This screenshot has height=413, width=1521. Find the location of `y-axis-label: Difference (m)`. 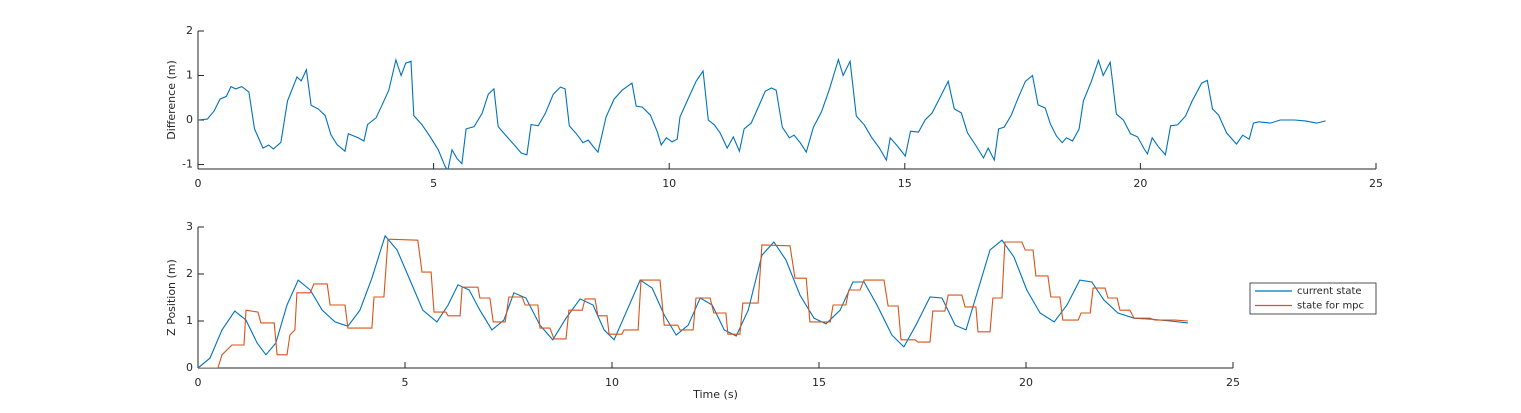

y-axis-label: Difference (m) is located at coordinates (171, 100).